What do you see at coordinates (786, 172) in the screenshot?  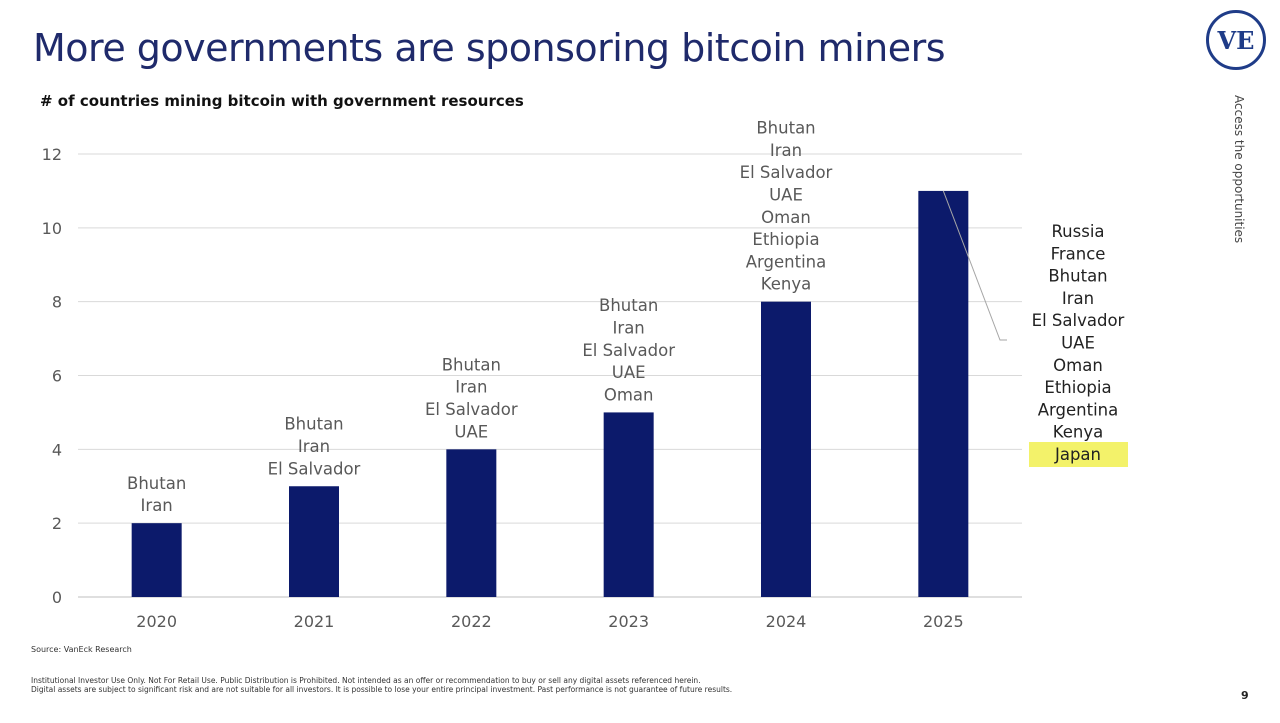 I see `data-label-2024: El Salvador` at bounding box center [786, 172].